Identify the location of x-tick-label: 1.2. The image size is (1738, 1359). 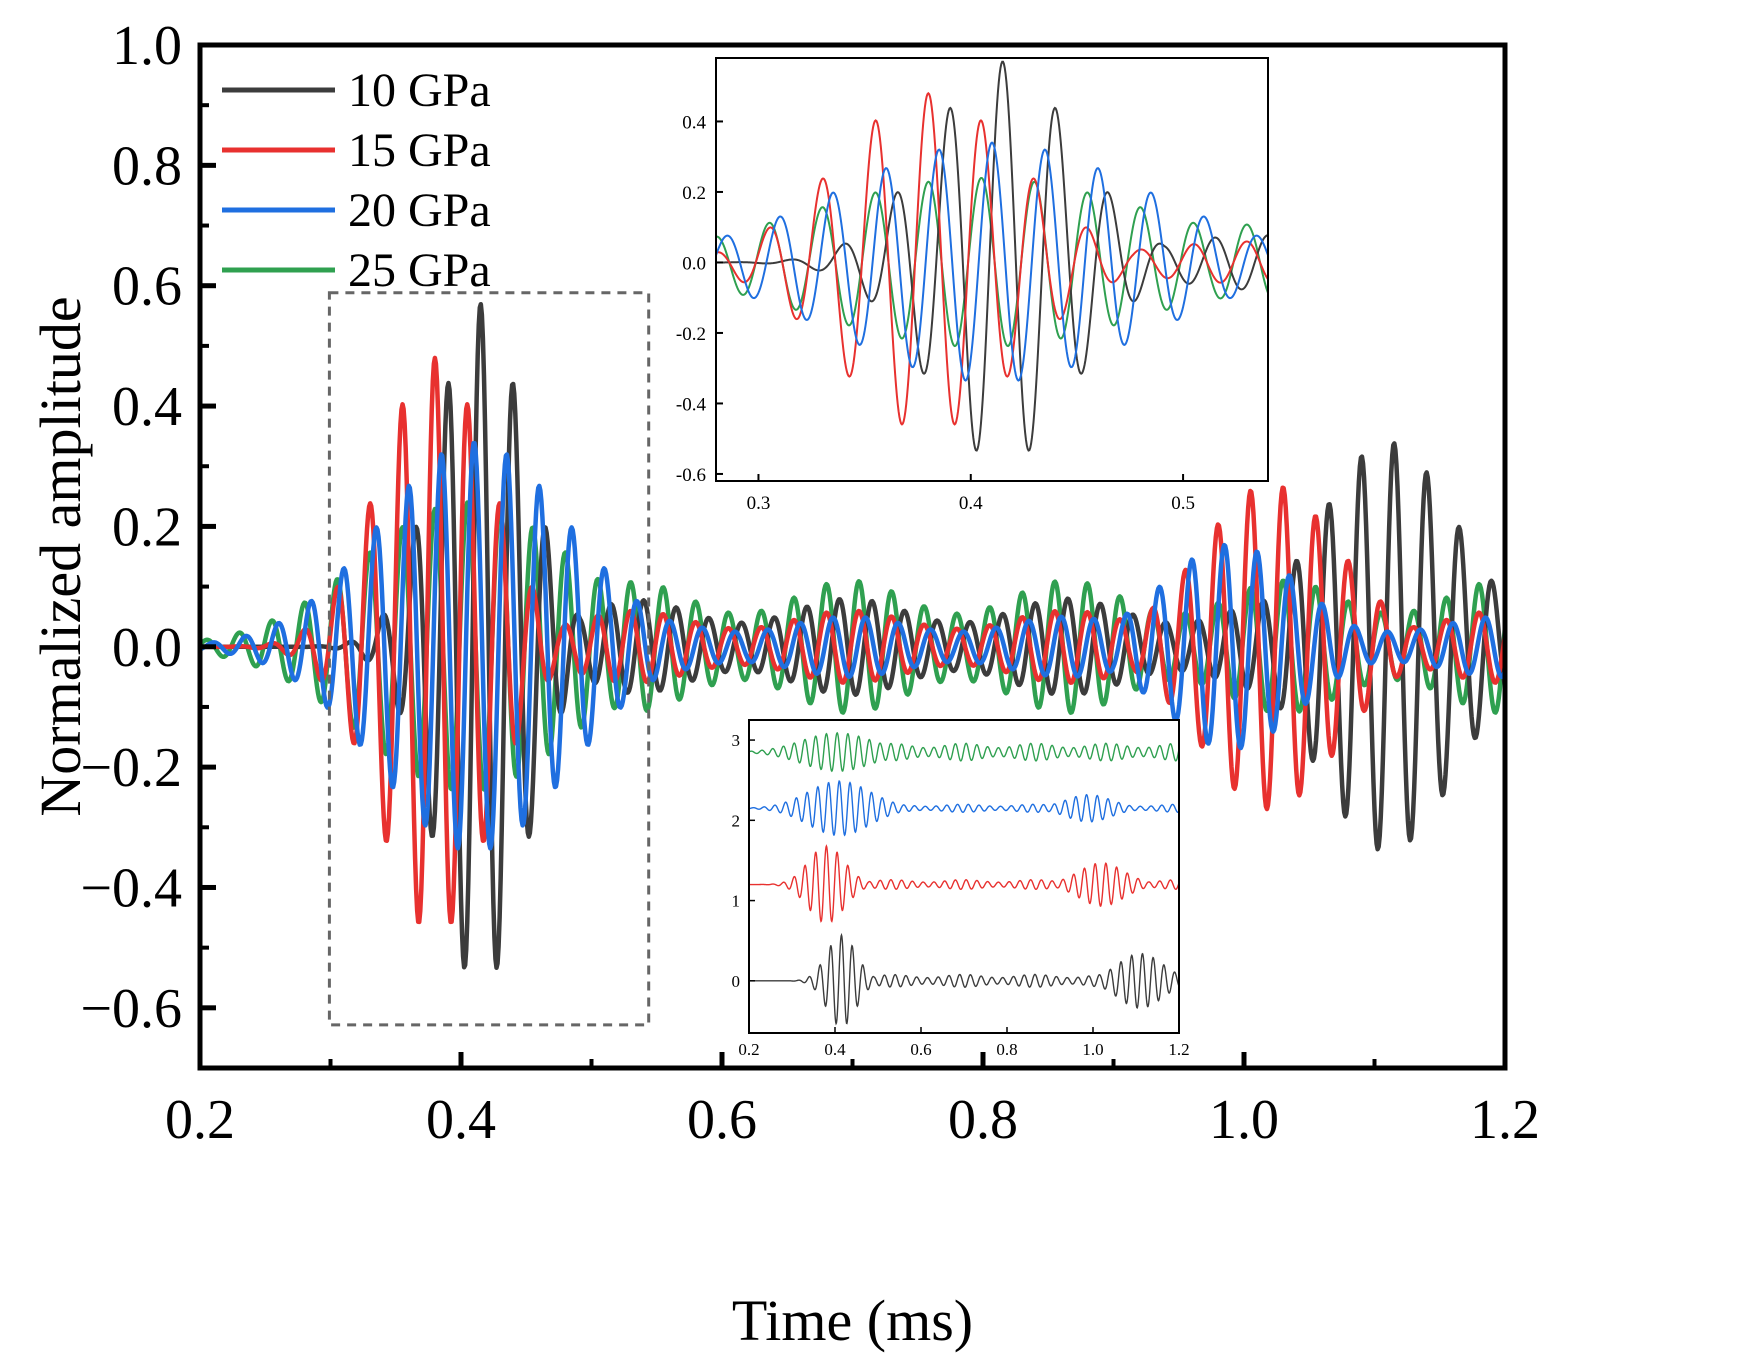
(1505, 1120).